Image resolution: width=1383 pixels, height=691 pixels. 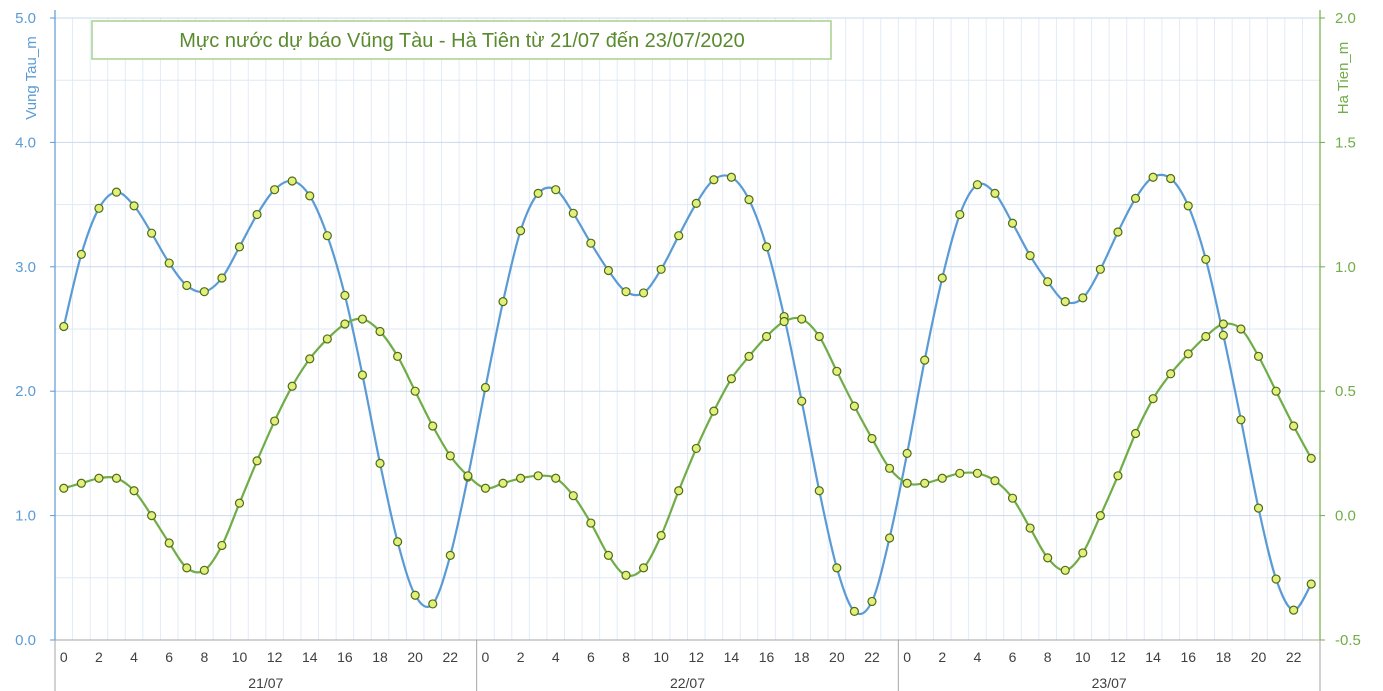 I want to click on x-axis-hour-label: 16, so click(x=767, y=657).